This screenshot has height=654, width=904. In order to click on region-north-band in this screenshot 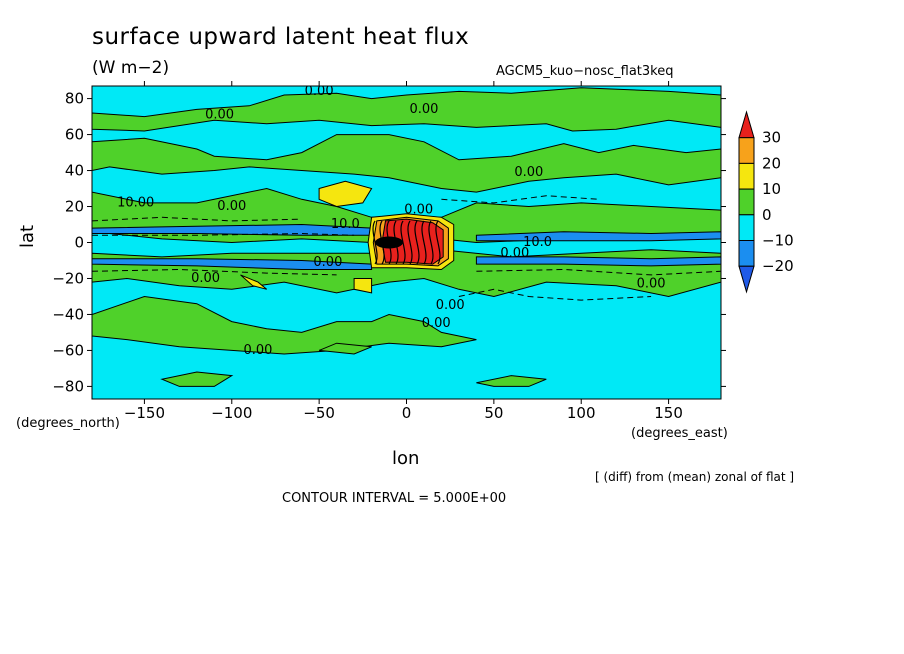, I will do `click(406, 109)`.